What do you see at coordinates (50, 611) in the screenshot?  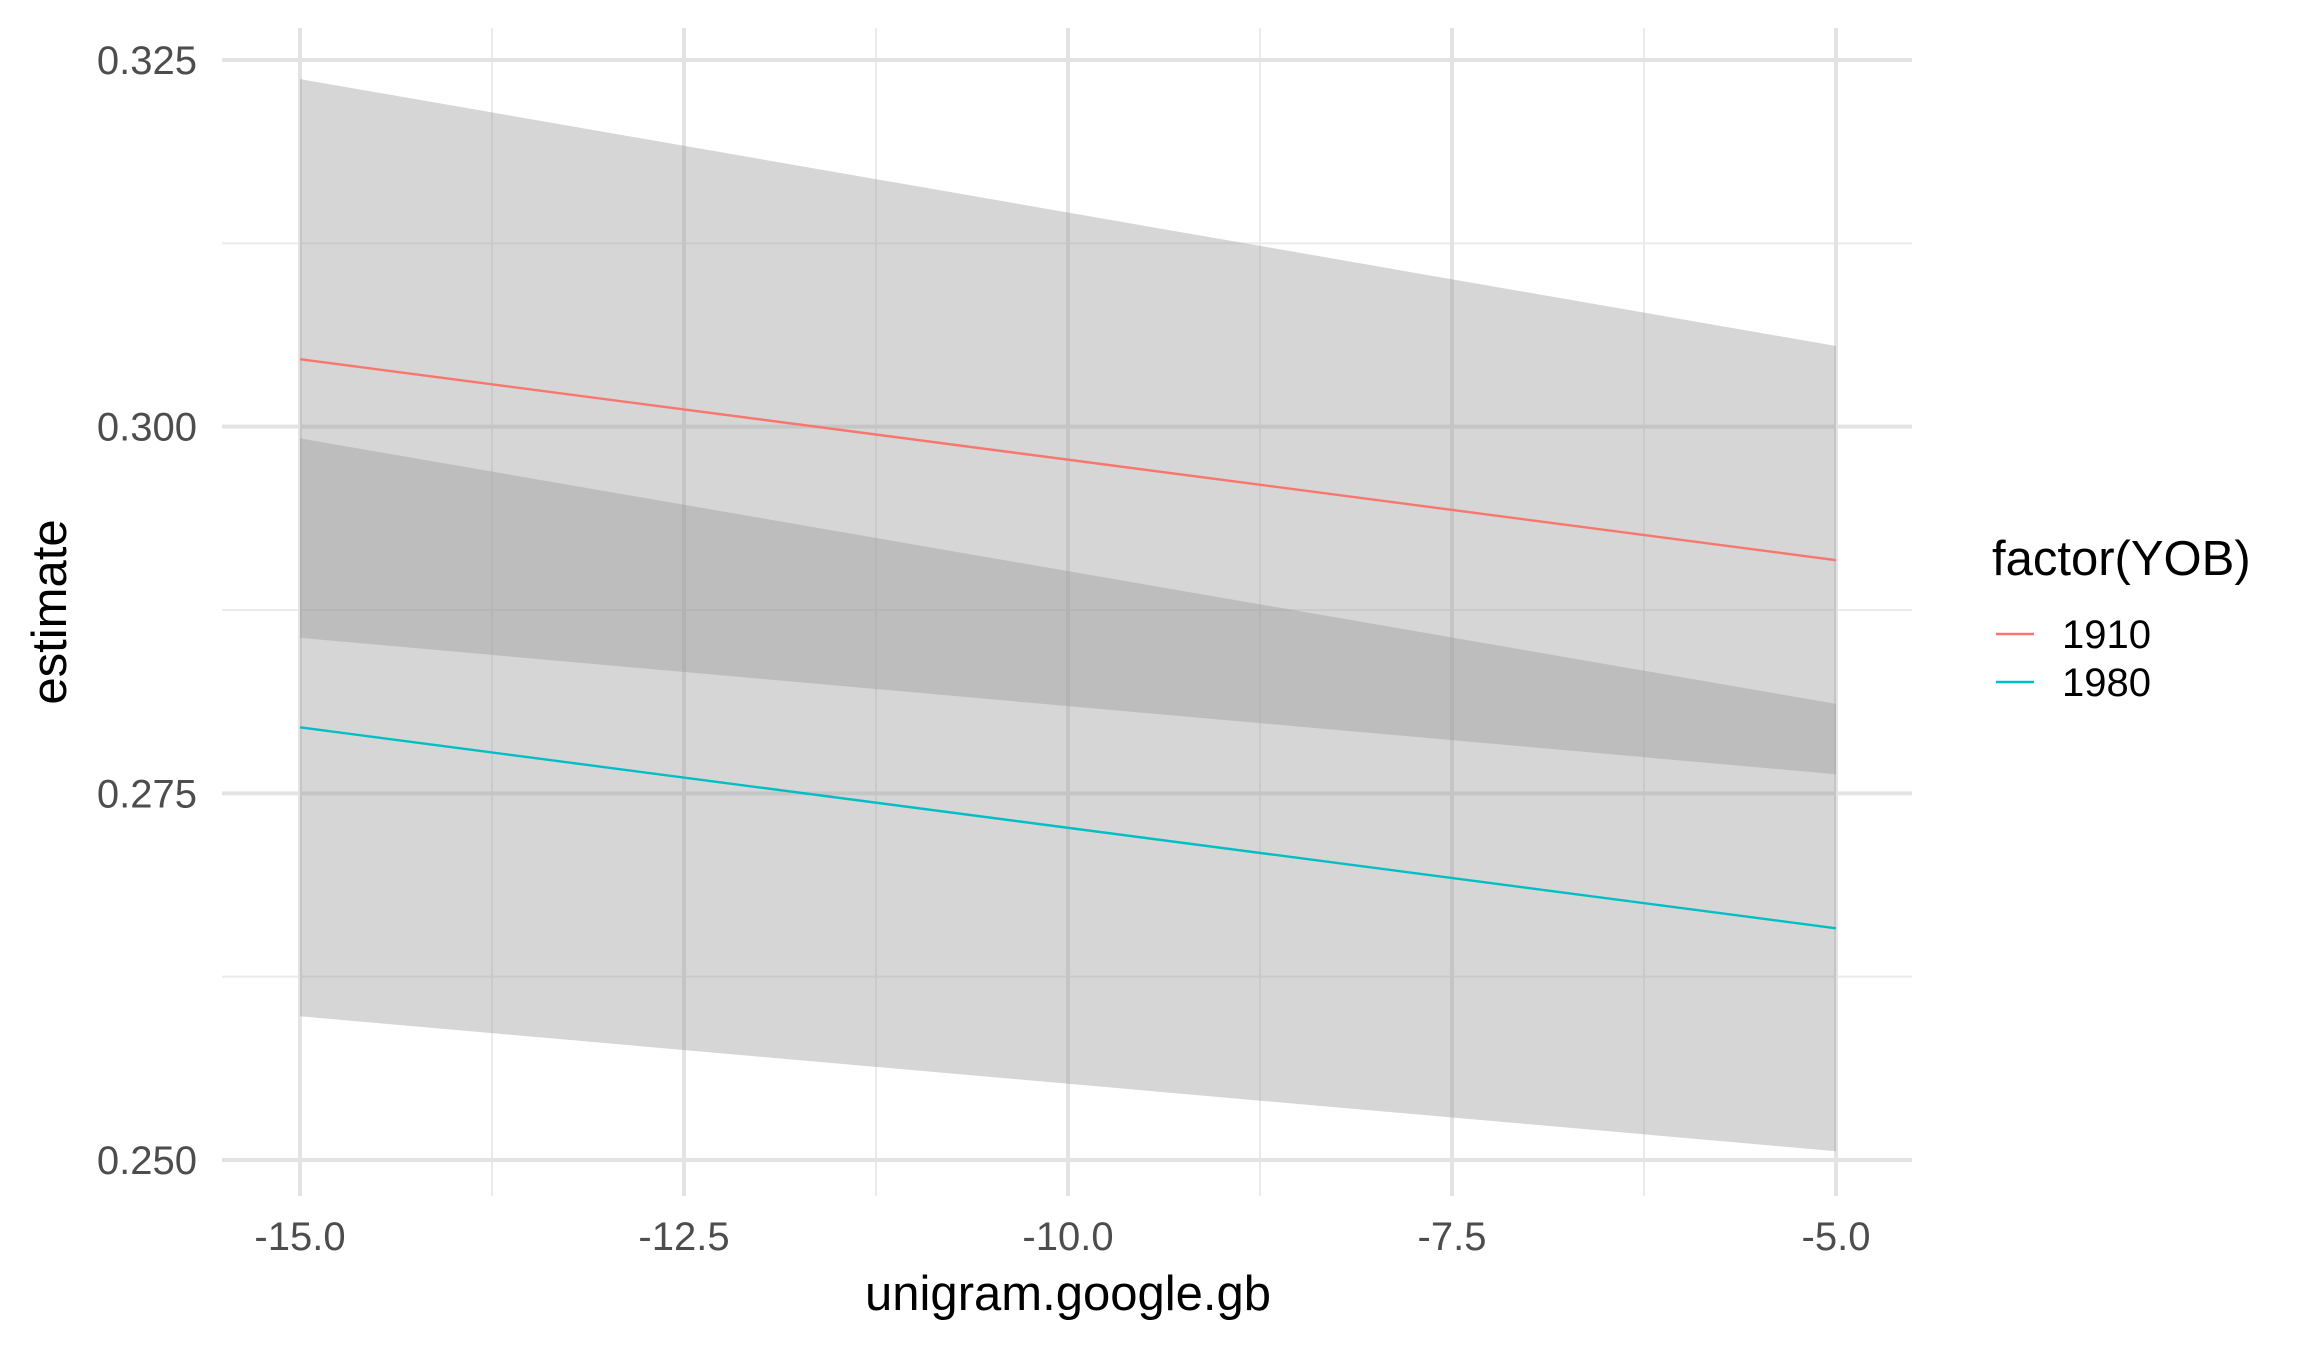 I see `y-axis-title: estimate` at bounding box center [50, 611].